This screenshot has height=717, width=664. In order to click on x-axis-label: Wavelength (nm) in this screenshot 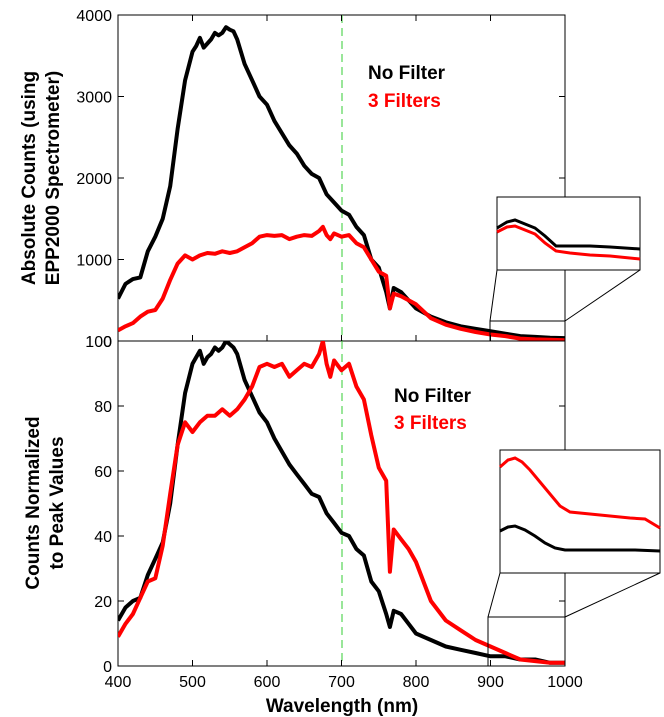, I will do `click(342, 706)`.